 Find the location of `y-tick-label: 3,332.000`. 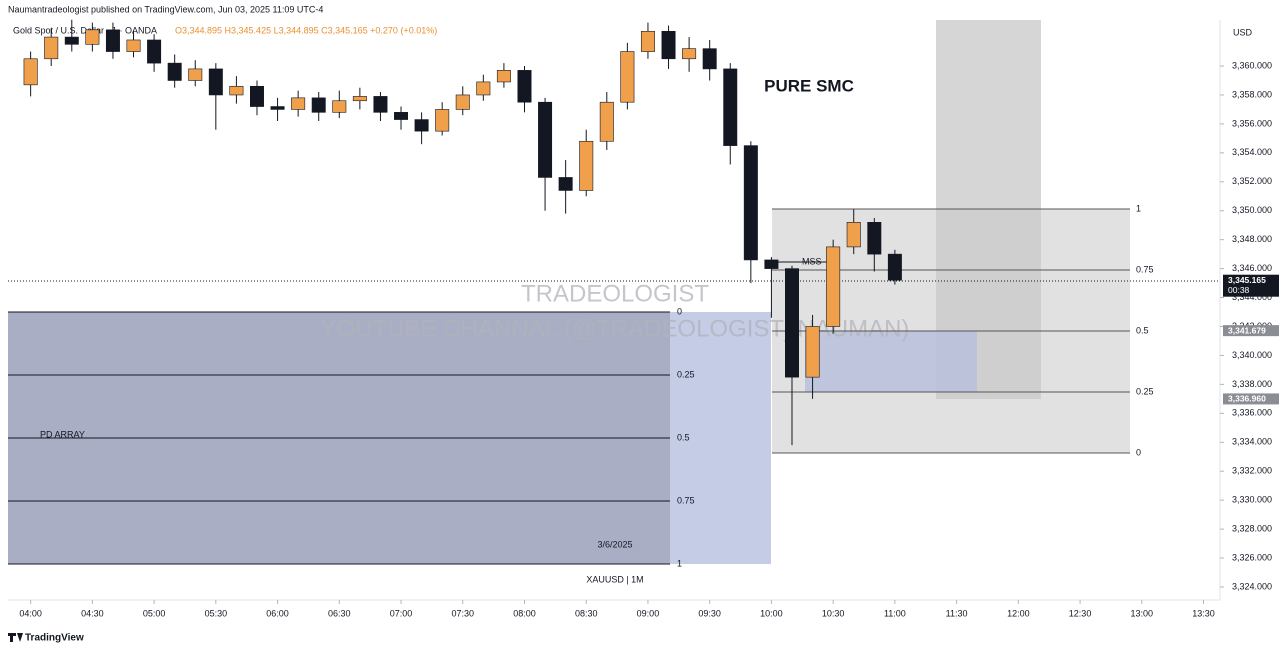

y-tick-label: 3,332.000 is located at coordinates (1252, 471).